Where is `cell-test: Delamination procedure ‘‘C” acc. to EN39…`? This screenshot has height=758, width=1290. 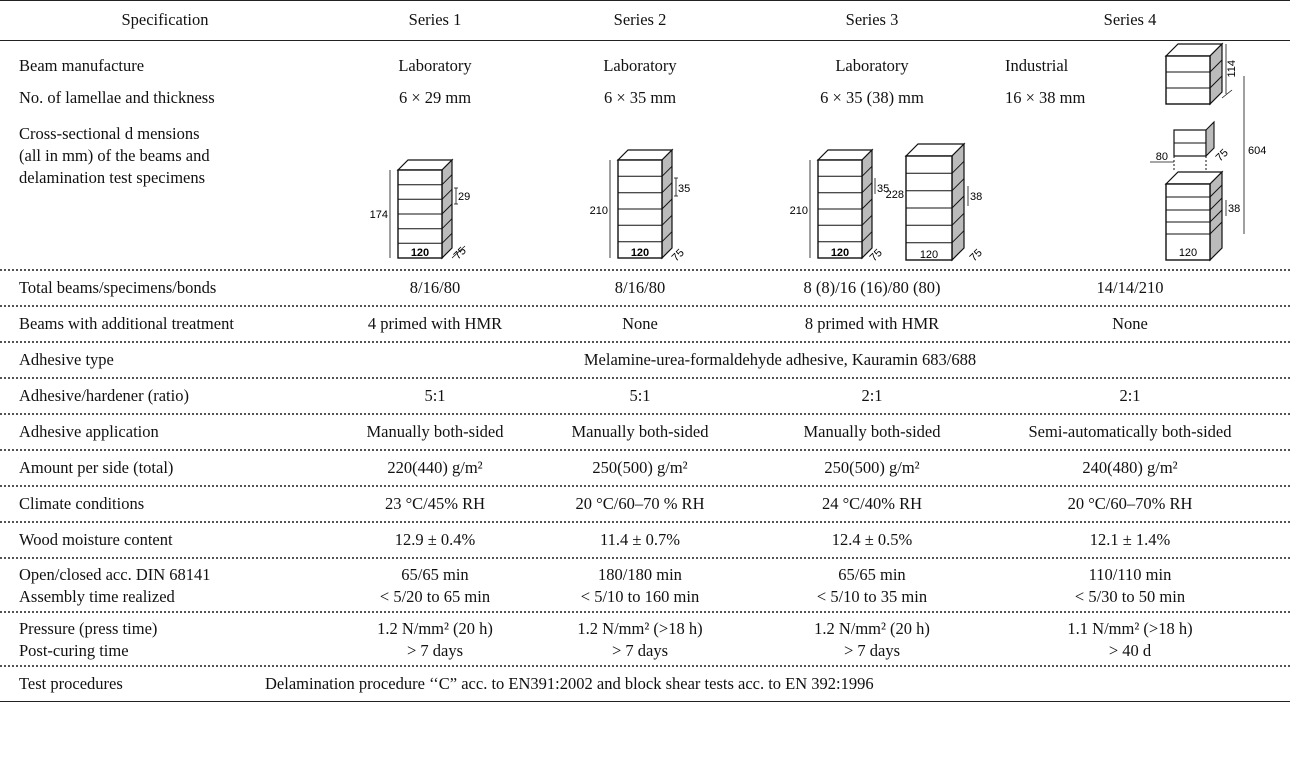 cell-test: Delamination procedure ‘‘C” acc. to EN39… is located at coordinates (569, 683).